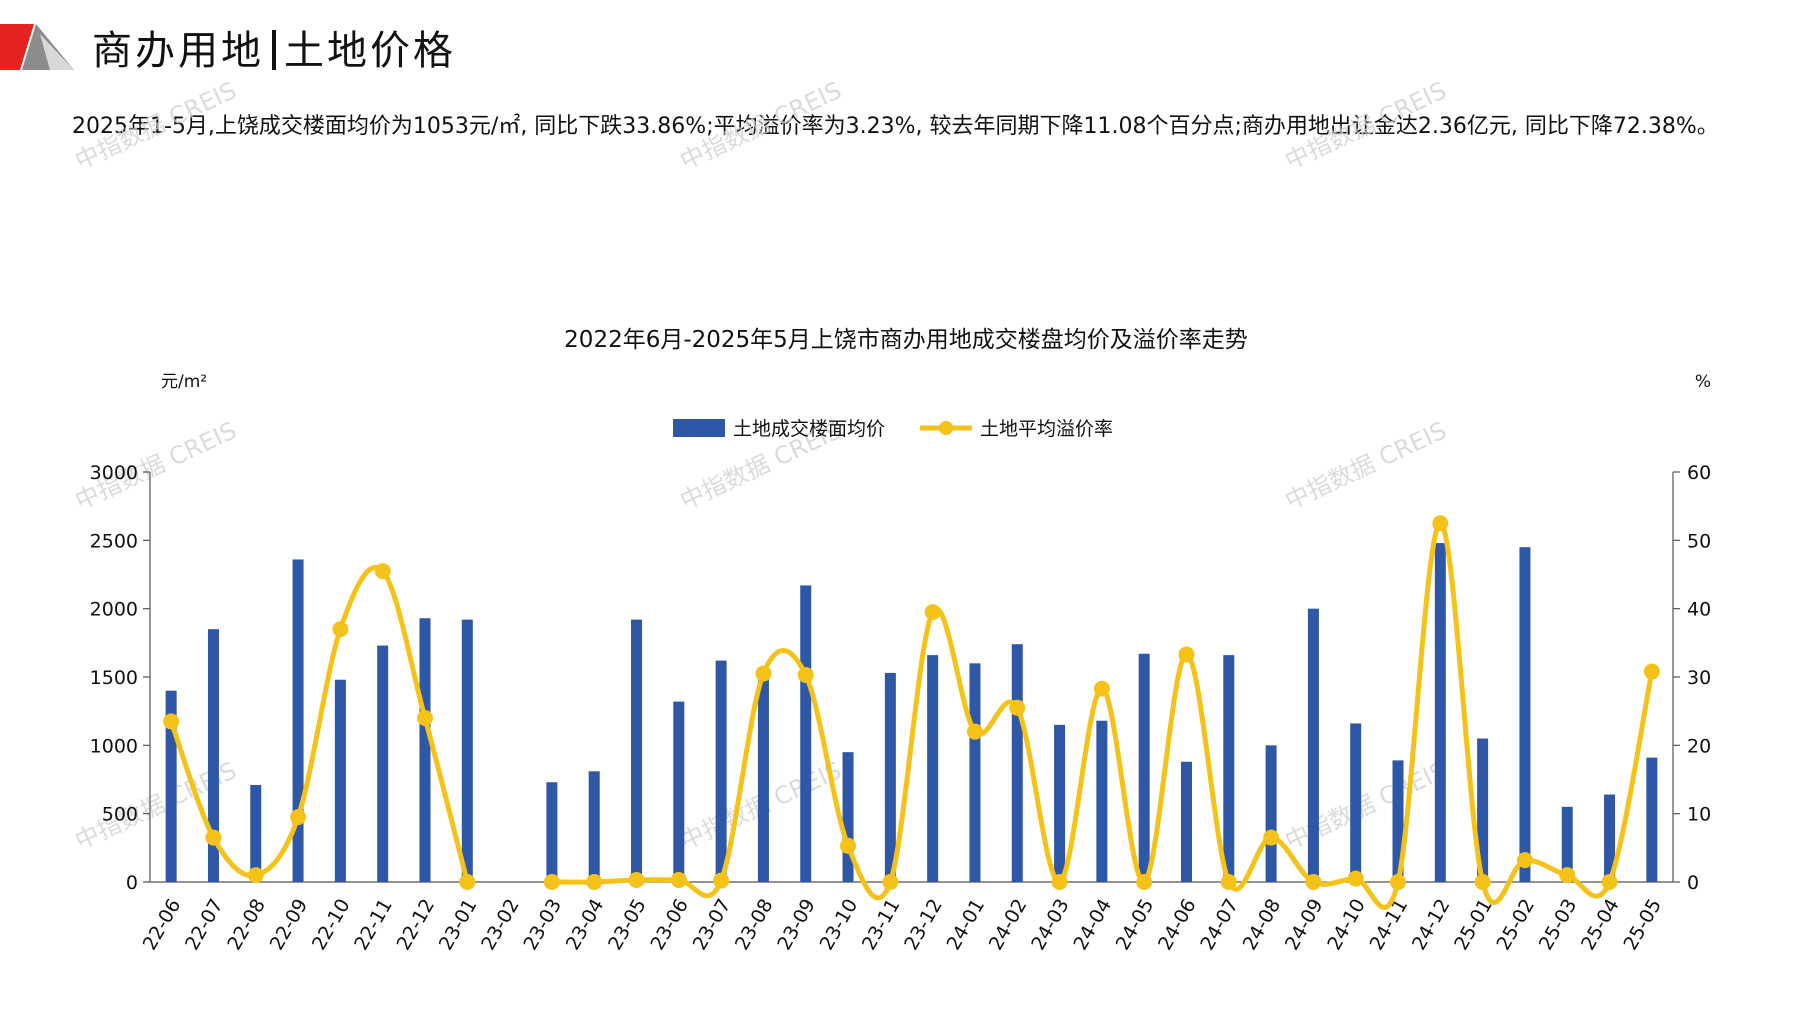 The height and width of the screenshot is (1010, 1797). I want to click on y-right-tick-label: 0, so click(1693, 883).